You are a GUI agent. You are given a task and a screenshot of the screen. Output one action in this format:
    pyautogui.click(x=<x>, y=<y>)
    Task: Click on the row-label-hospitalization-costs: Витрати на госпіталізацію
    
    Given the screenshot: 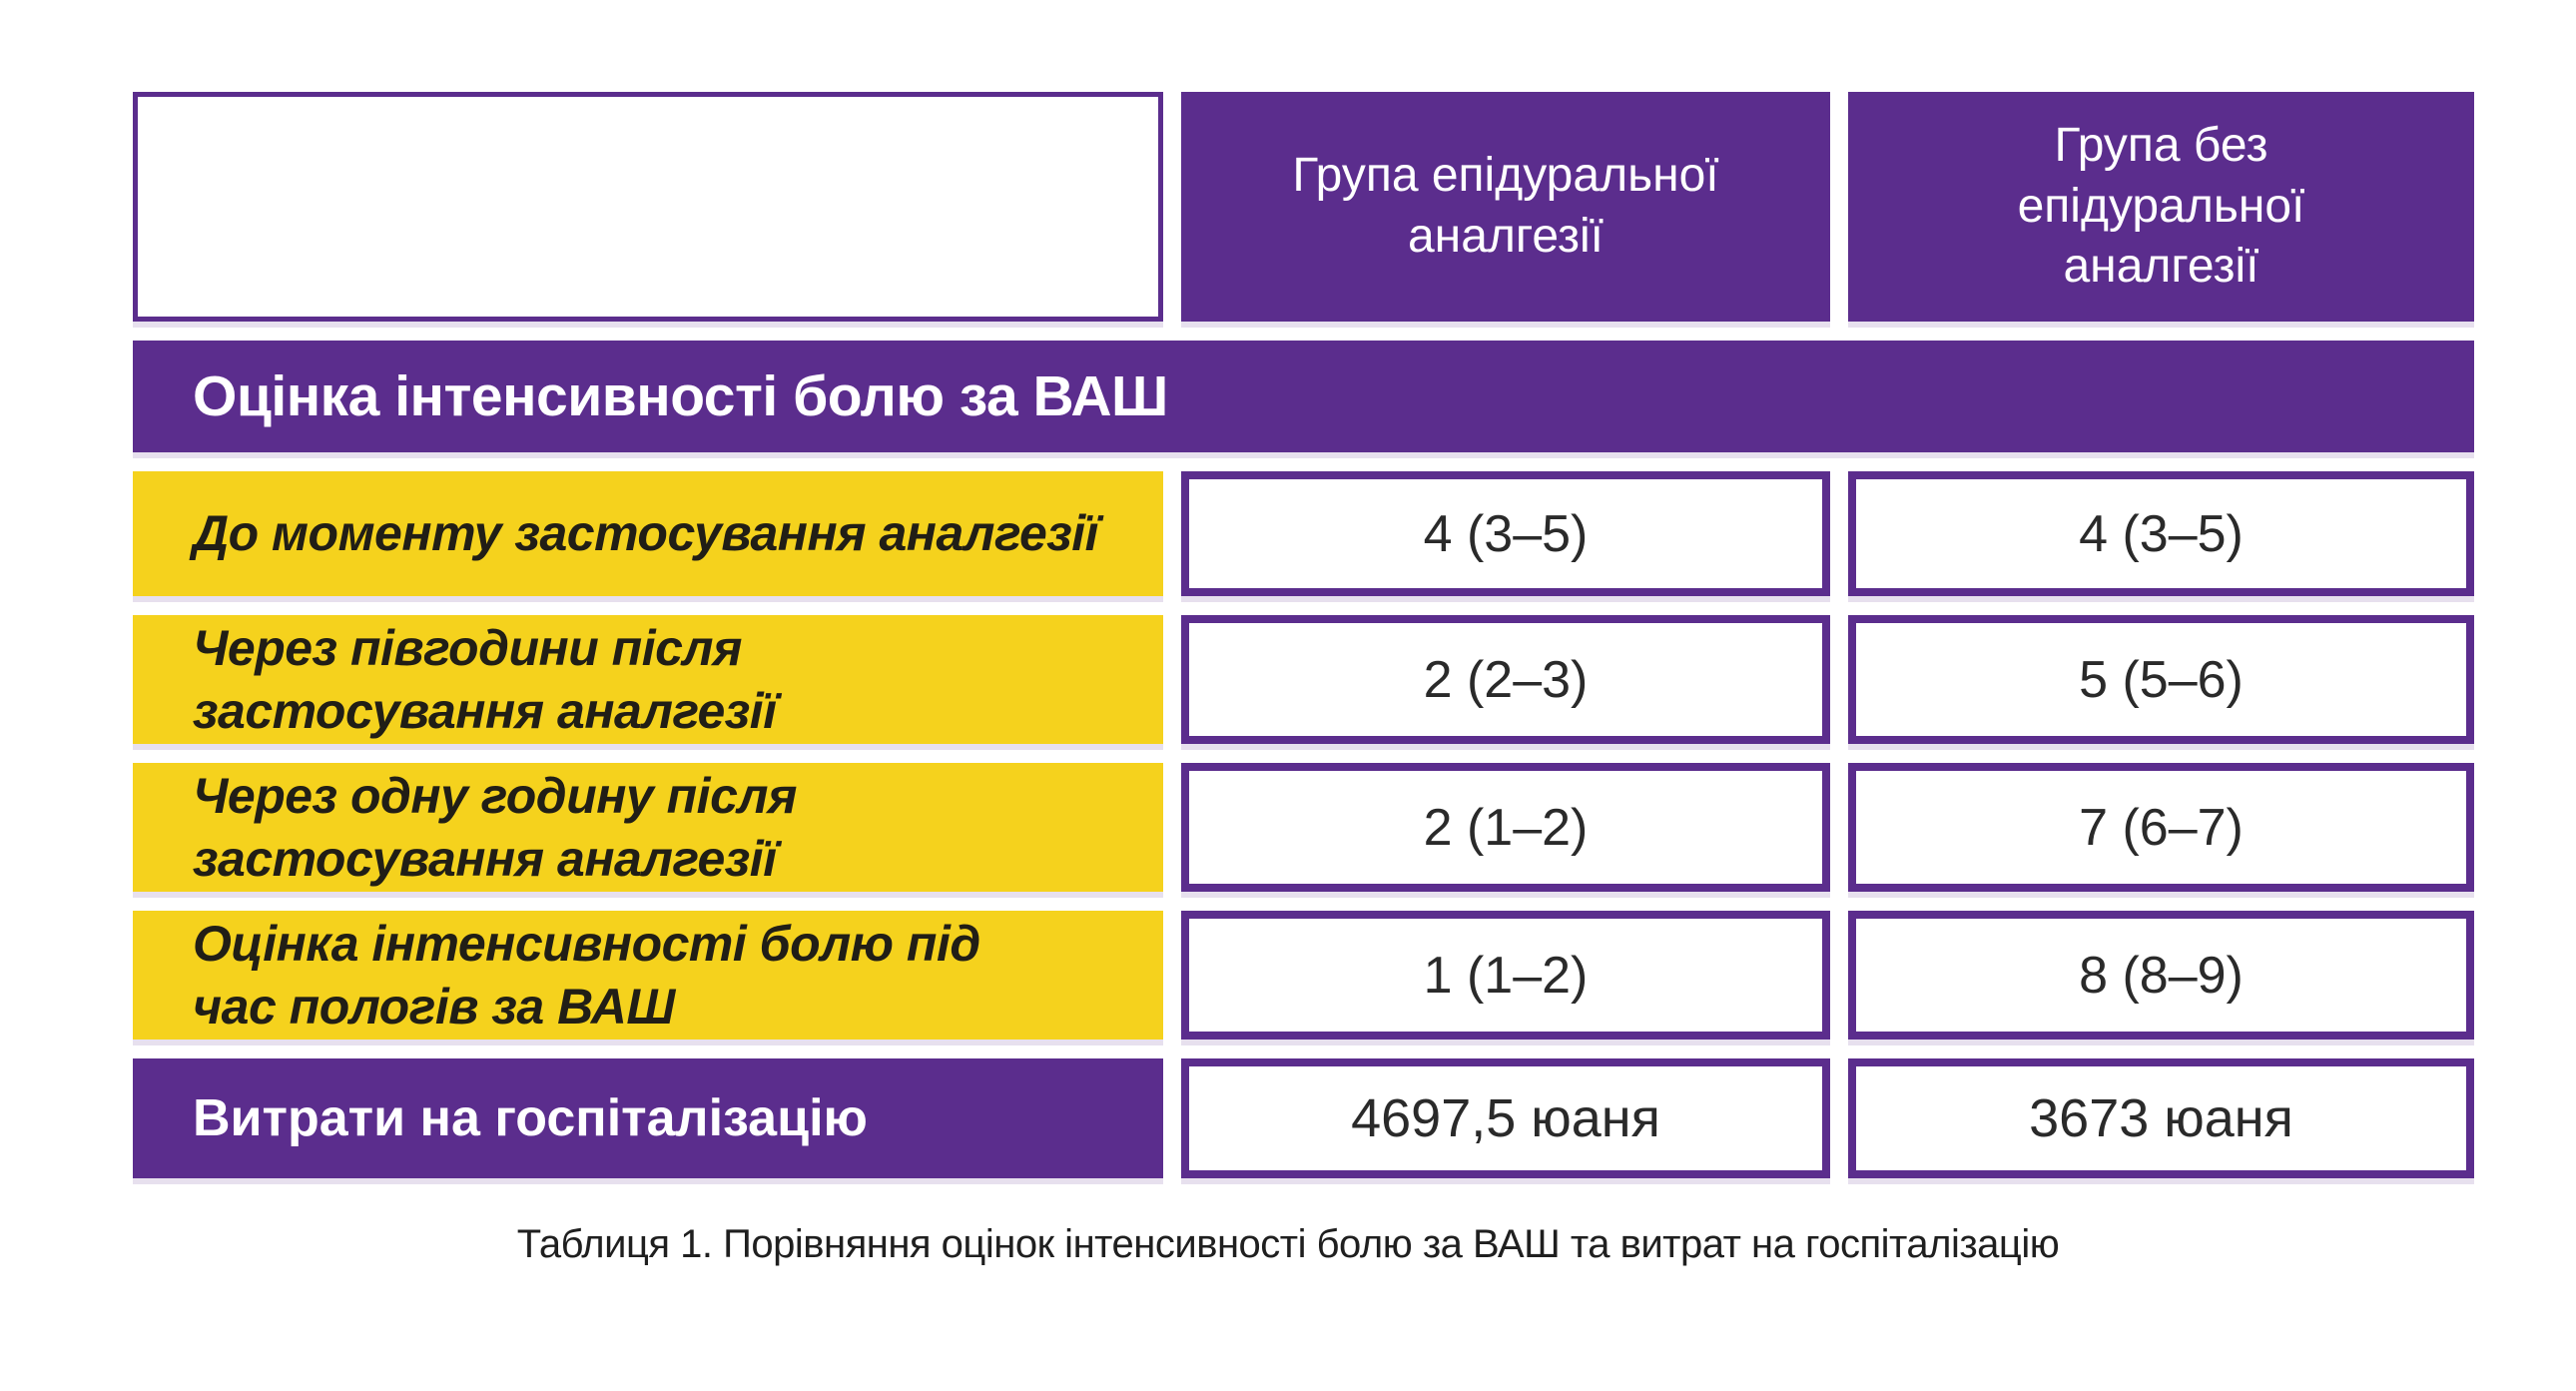 What is the action you would take?
    pyautogui.click(x=648, y=1118)
    